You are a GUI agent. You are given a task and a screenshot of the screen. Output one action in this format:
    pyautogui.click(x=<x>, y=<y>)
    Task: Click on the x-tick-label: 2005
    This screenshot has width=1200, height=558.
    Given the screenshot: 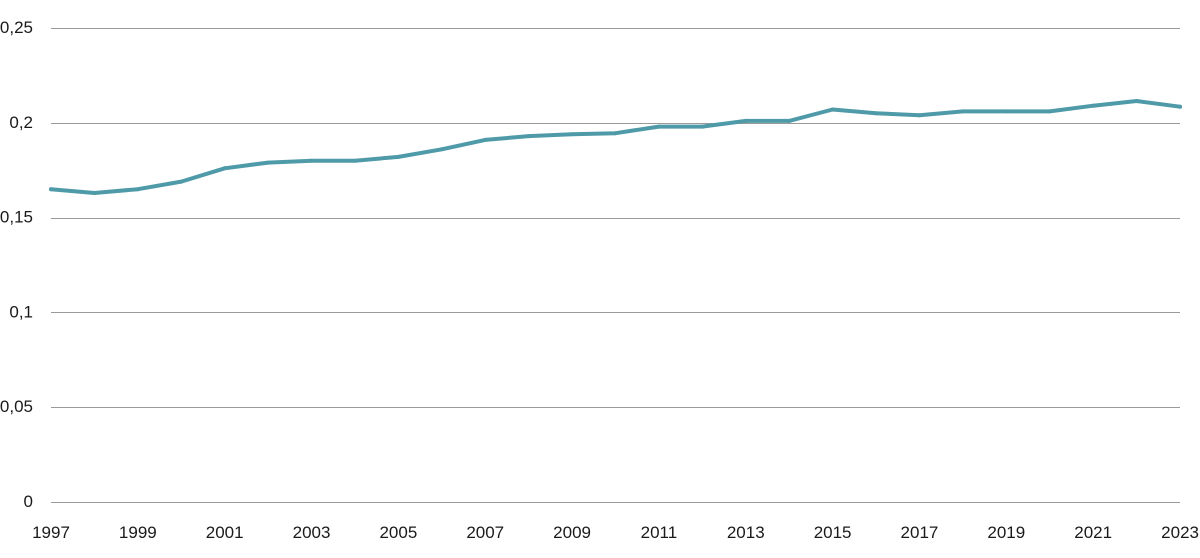 What is the action you would take?
    pyautogui.click(x=398, y=532)
    